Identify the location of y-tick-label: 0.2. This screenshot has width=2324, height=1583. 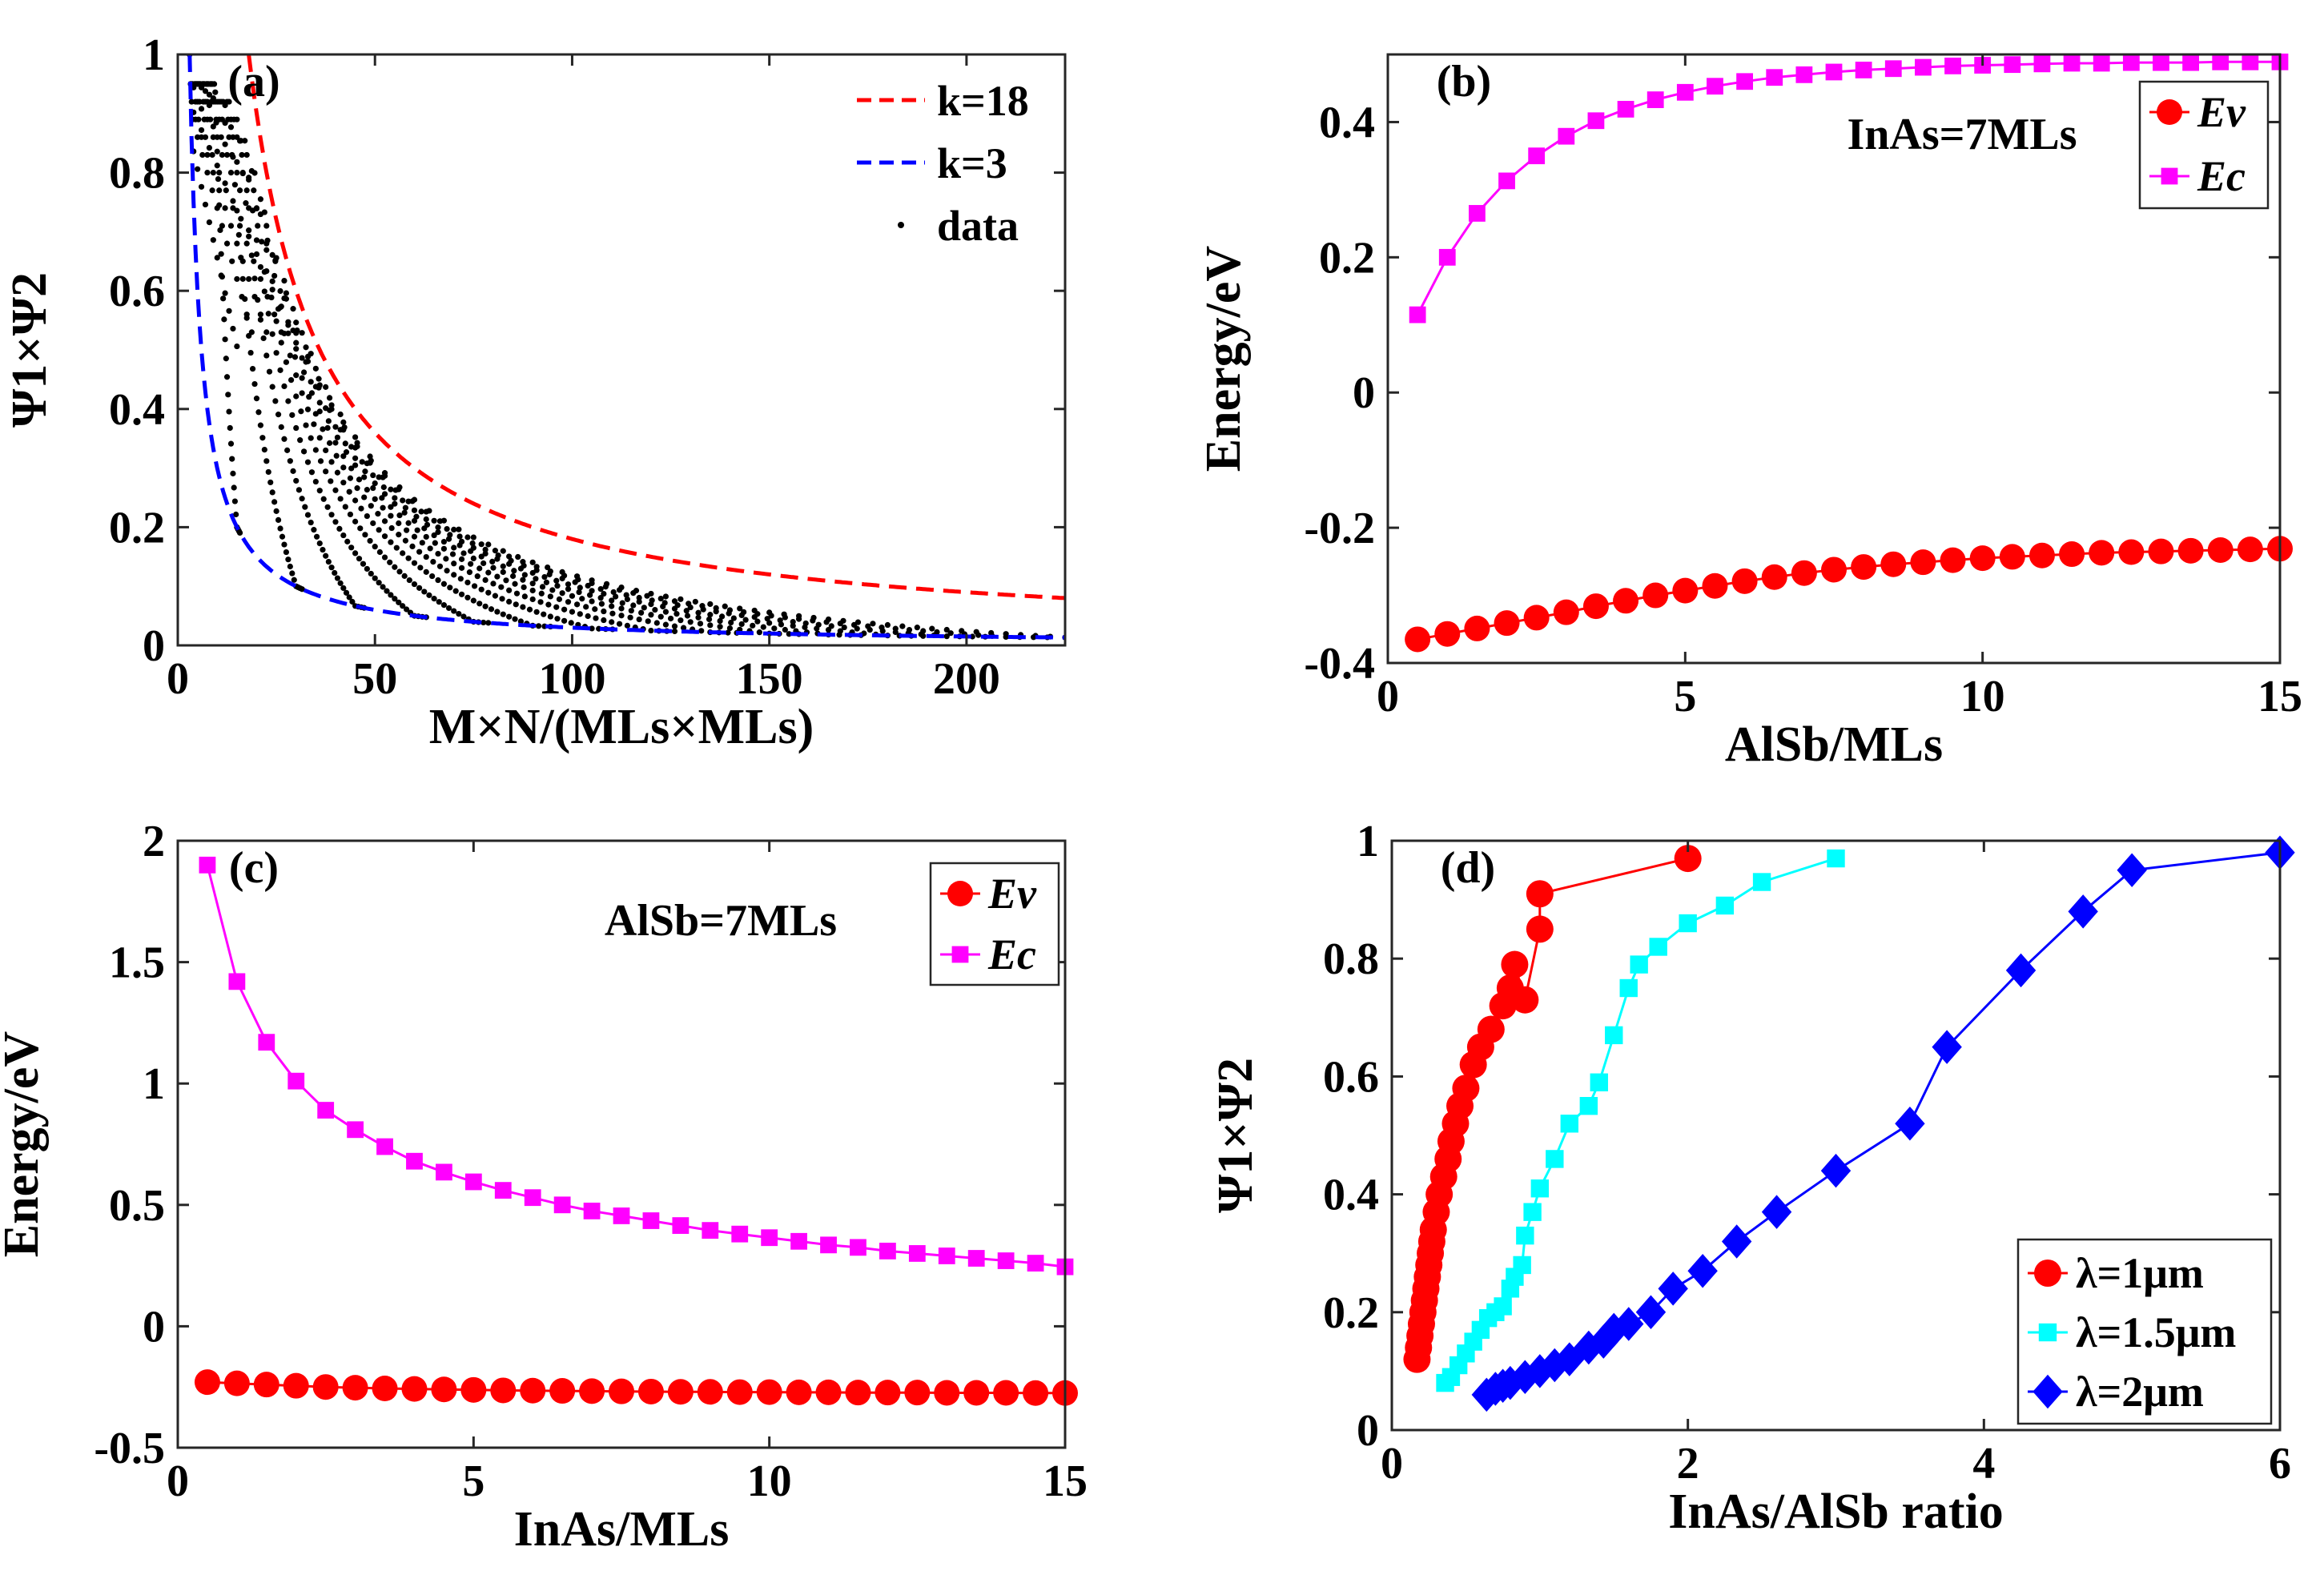
(137, 527).